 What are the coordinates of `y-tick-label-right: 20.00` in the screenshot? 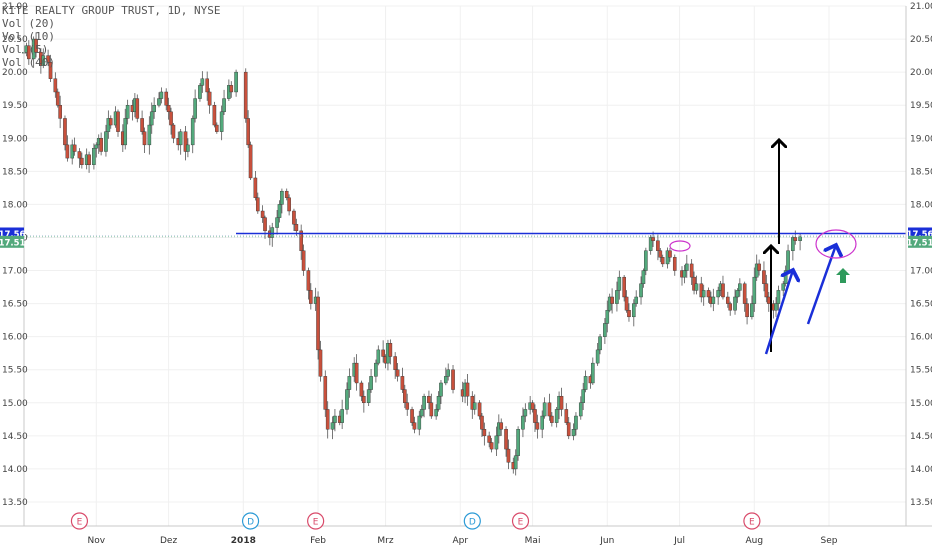 It's located at (921, 73).